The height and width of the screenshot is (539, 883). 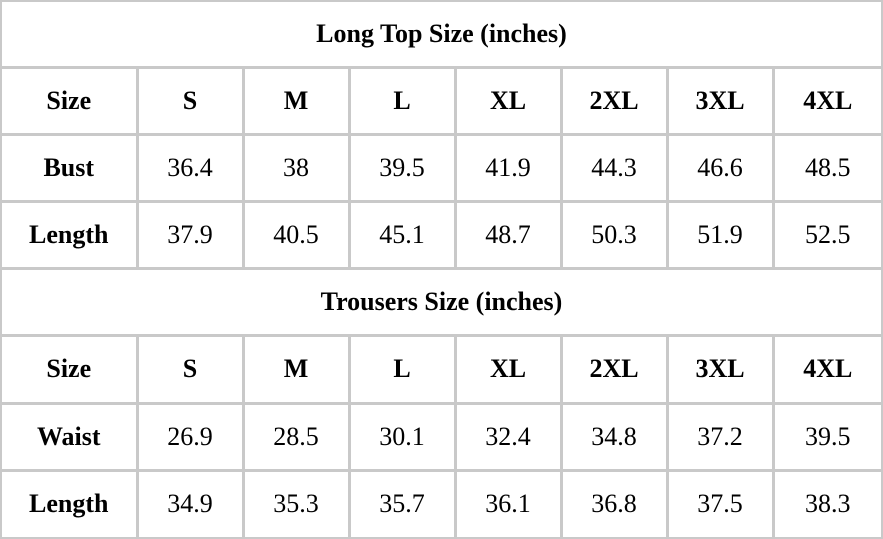 What do you see at coordinates (69, 436) in the screenshot?
I see `row-label: Waist` at bounding box center [69, 436].